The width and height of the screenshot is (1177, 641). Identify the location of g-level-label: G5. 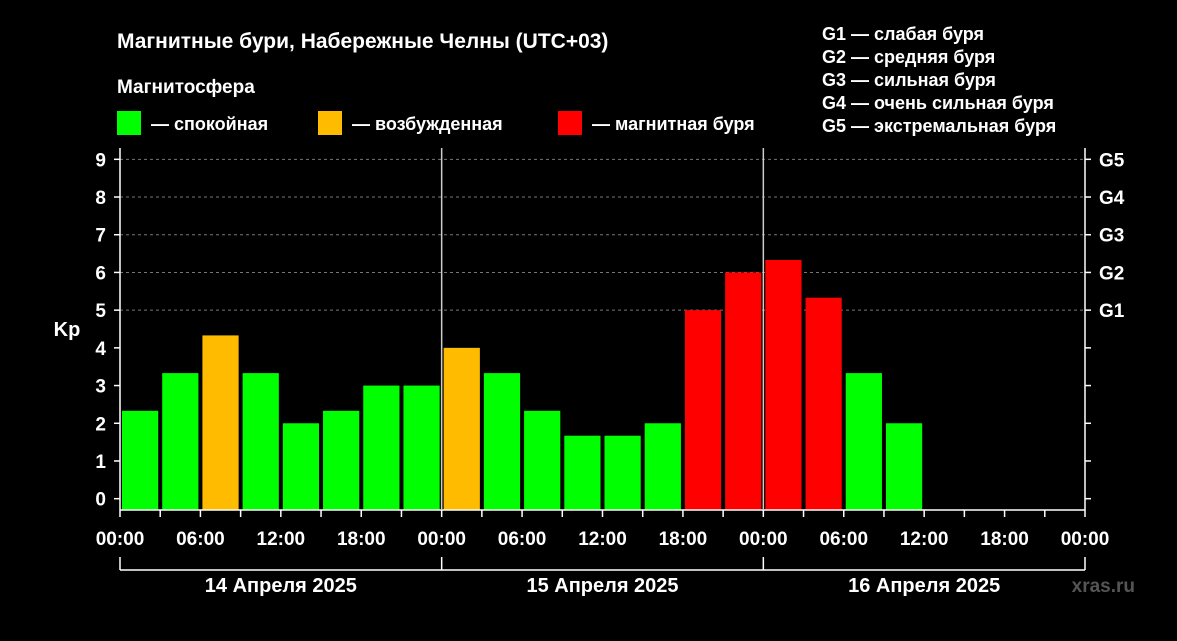
(1112, 160).